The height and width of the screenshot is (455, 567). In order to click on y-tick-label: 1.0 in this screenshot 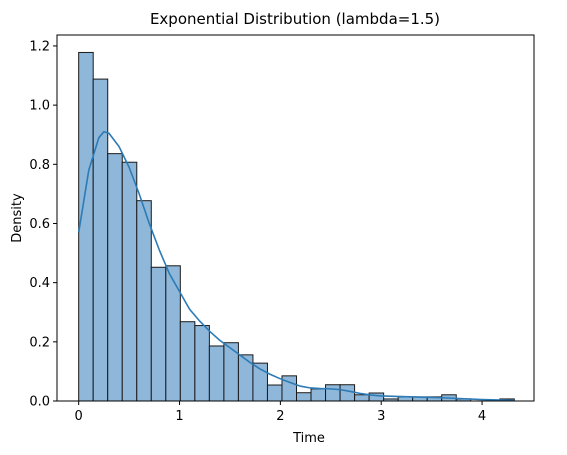, I will do `click(39, 106)`.